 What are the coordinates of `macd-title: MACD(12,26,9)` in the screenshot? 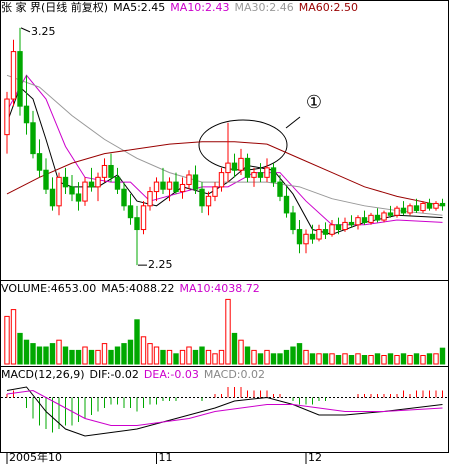 It's located at (43, 374).